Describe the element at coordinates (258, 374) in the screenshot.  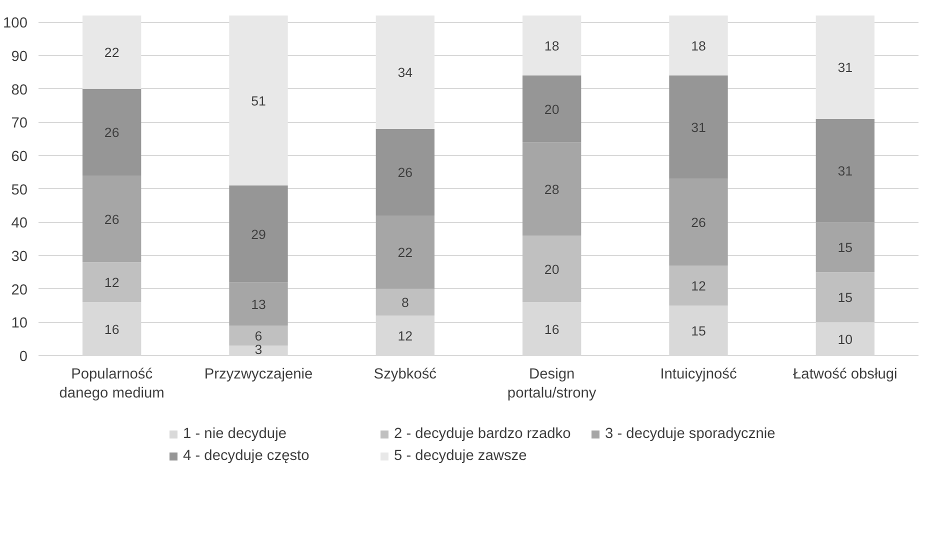
I see `x-tick-label: Przyzwyczajenie` at that location.